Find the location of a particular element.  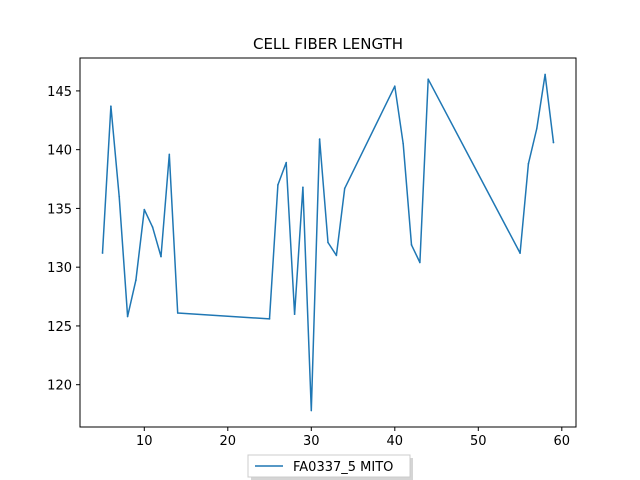

legend: FA0337_5 MITO is located at coordinates (330, 467).